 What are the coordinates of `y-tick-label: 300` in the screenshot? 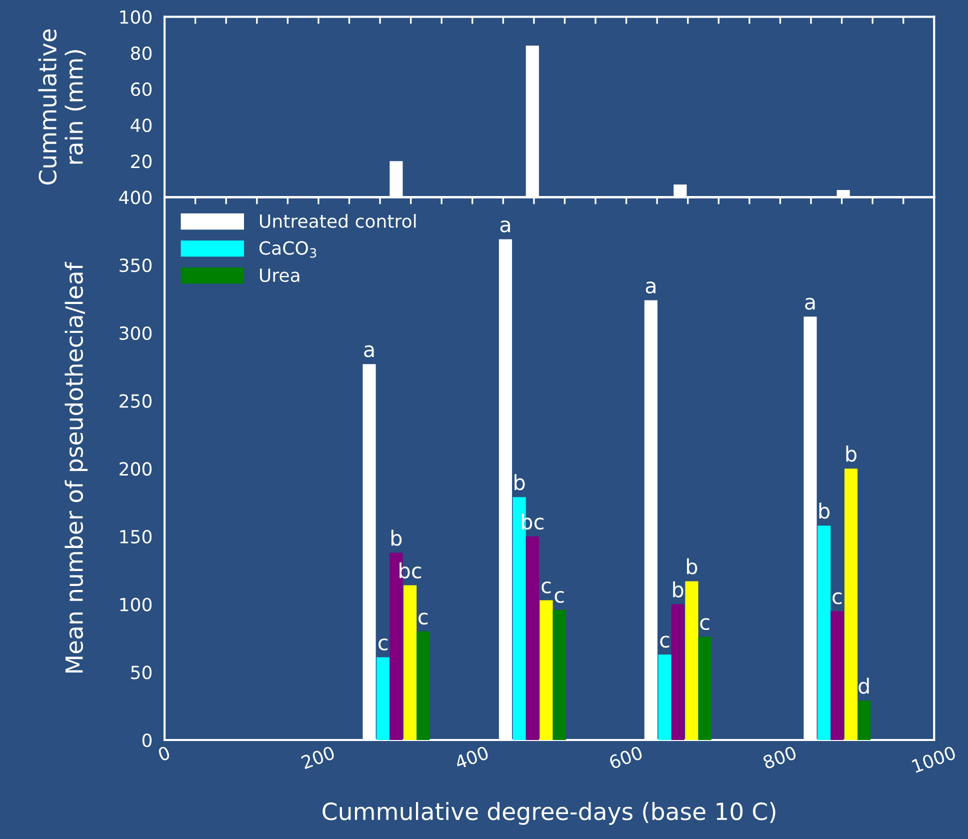 It's located at (136, 333).